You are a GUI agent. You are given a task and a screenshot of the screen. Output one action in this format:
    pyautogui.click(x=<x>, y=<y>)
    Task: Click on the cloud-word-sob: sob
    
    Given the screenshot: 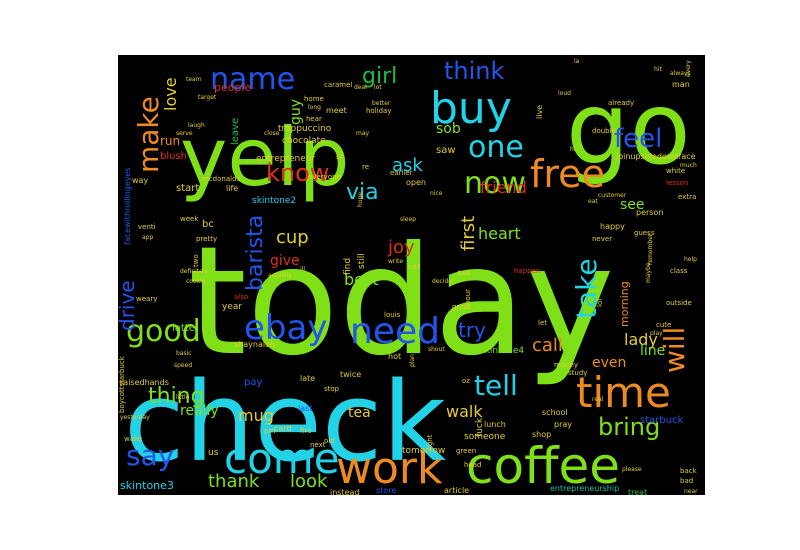 What is the action you would take?
    pyautogui.click(x=448, y=129)
    